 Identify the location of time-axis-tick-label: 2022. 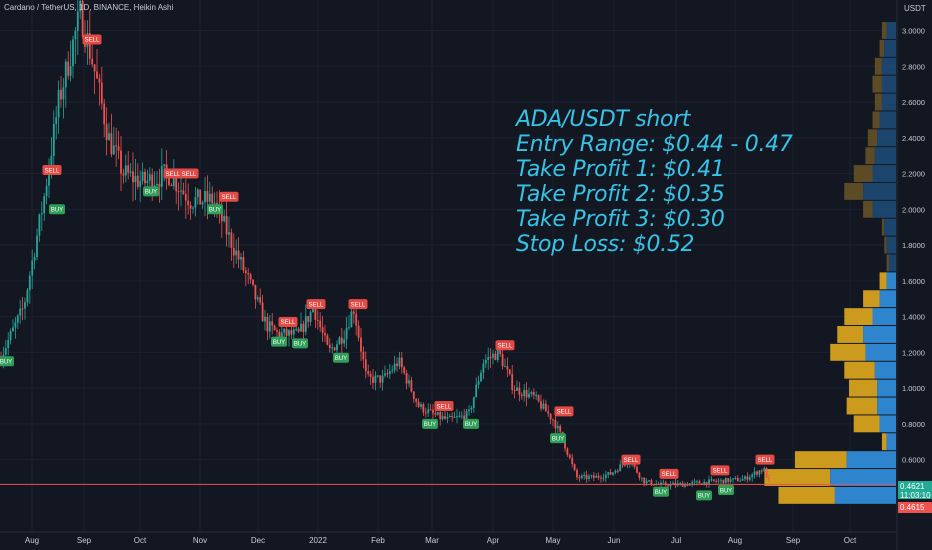
(318, 540).